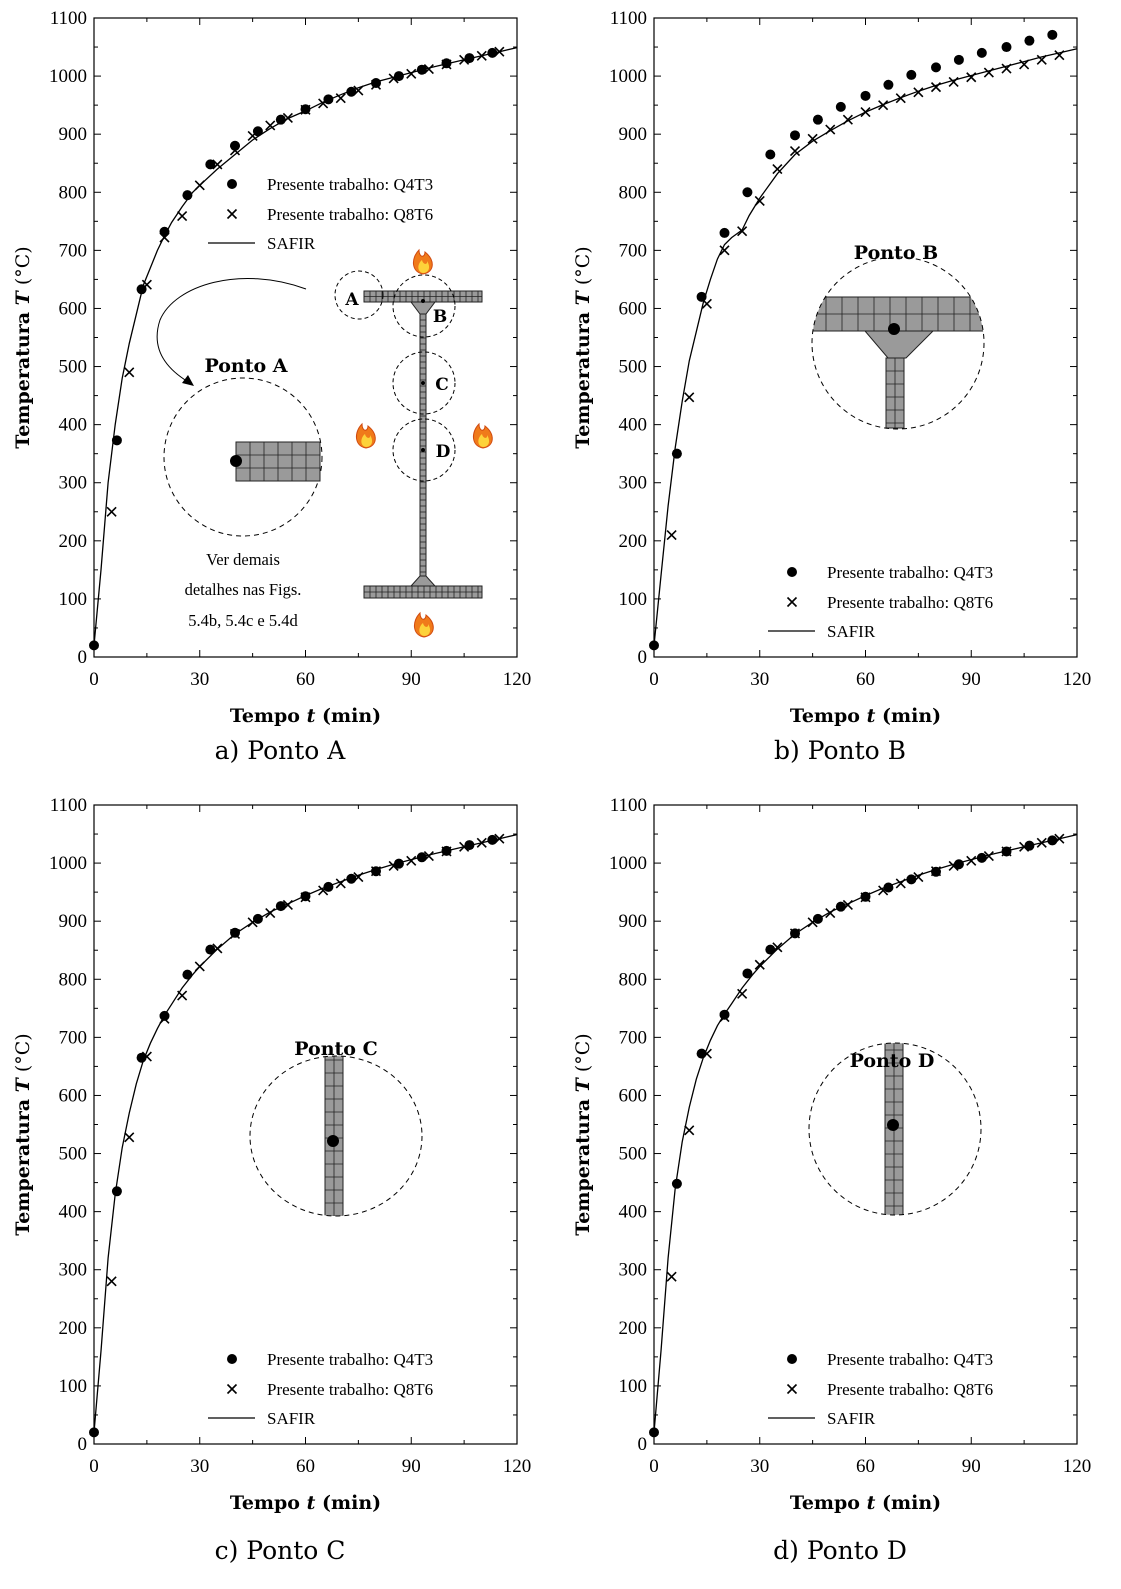 This screenshot has width=1121, height=1589. What do you see at coordinates (423, 444) in the screenshot?
I see `web` at bounding box center [423, 444].